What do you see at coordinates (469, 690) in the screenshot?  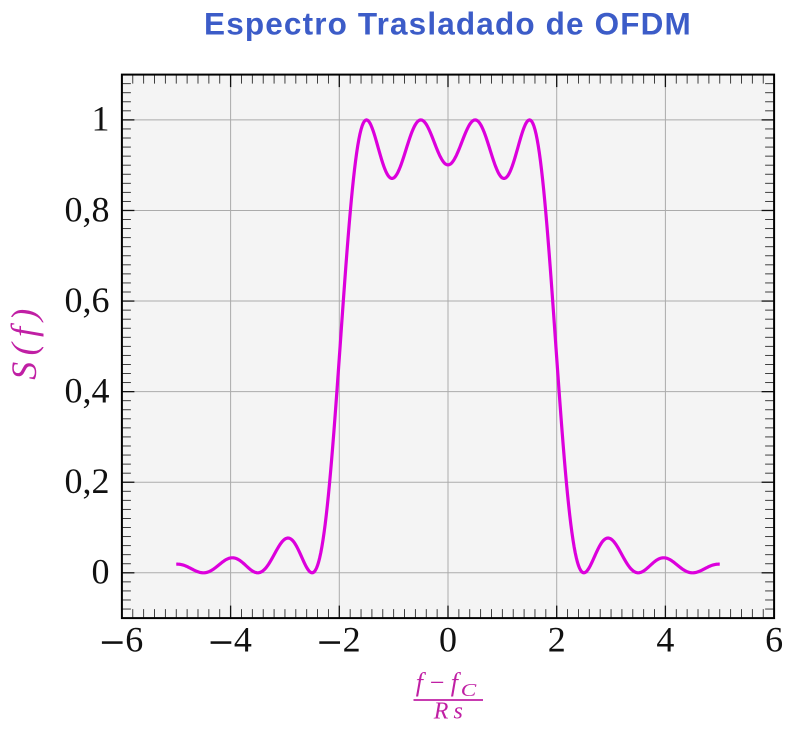 I see `svg-text: C` at bounding box center [469, 690].